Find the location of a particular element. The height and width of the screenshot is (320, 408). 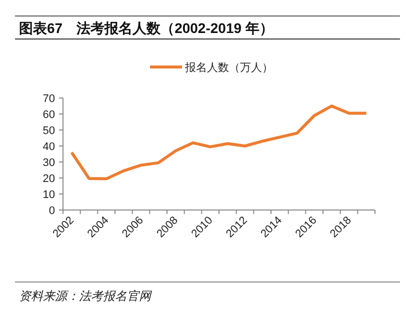

y-tick-label: 70 is located at coordinates (48, 99).